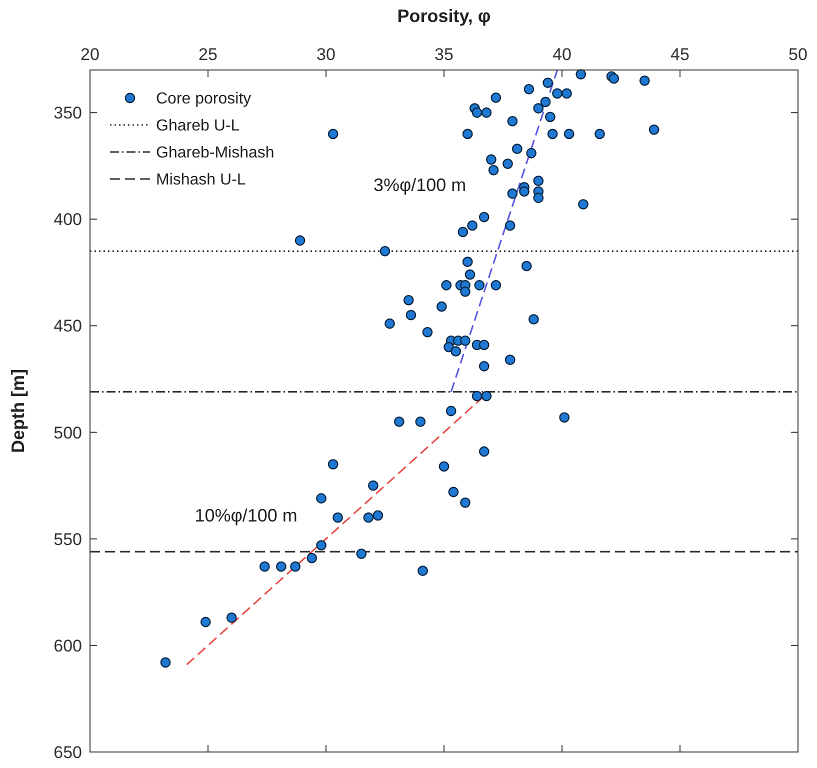 Image resolution: width=817 pixels, height=768 pixels. I want to click on legend-label: Ghareb-Mishash, so click(215, 153).